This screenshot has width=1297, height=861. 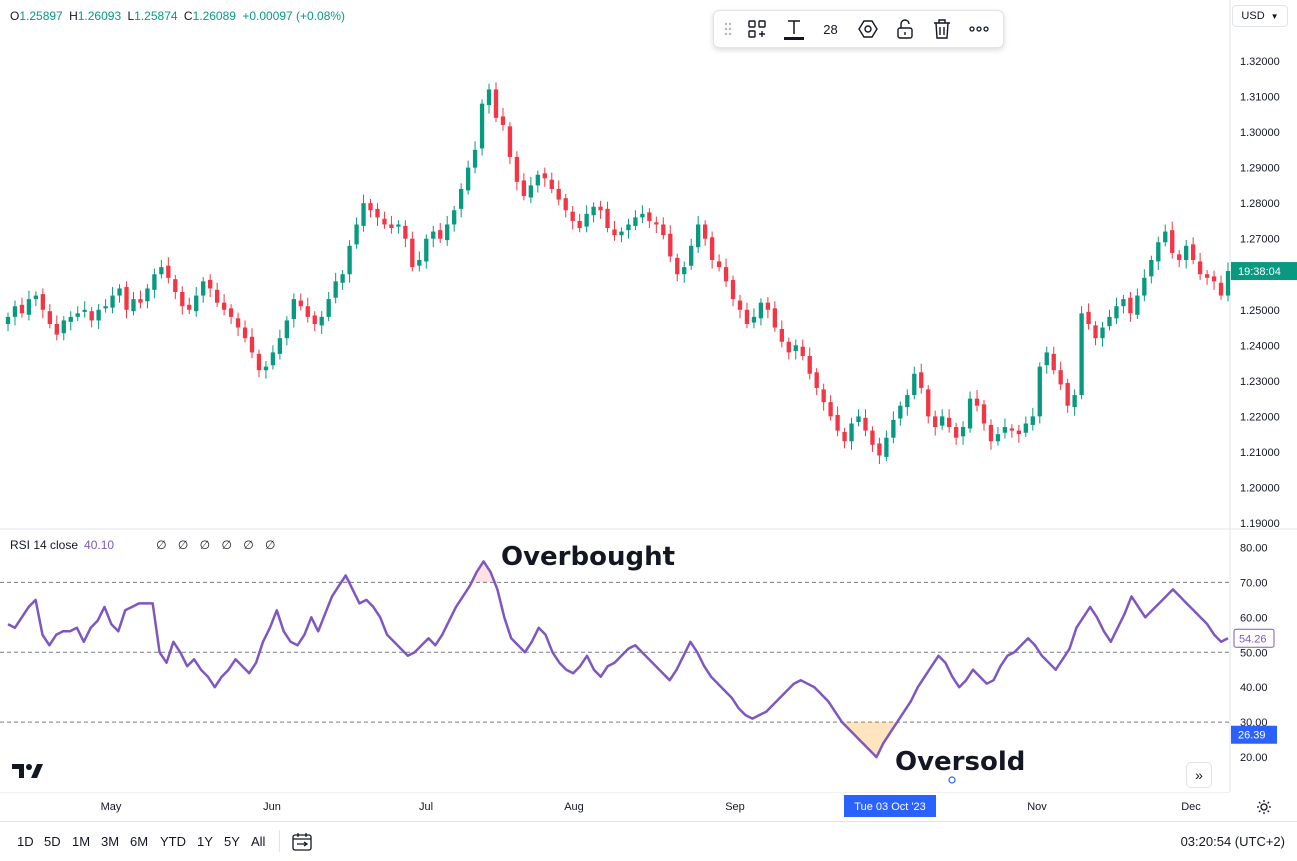 I want to click on clock-timezone: 03:20:54 (UTC+2), so click(x=1232, y=841).